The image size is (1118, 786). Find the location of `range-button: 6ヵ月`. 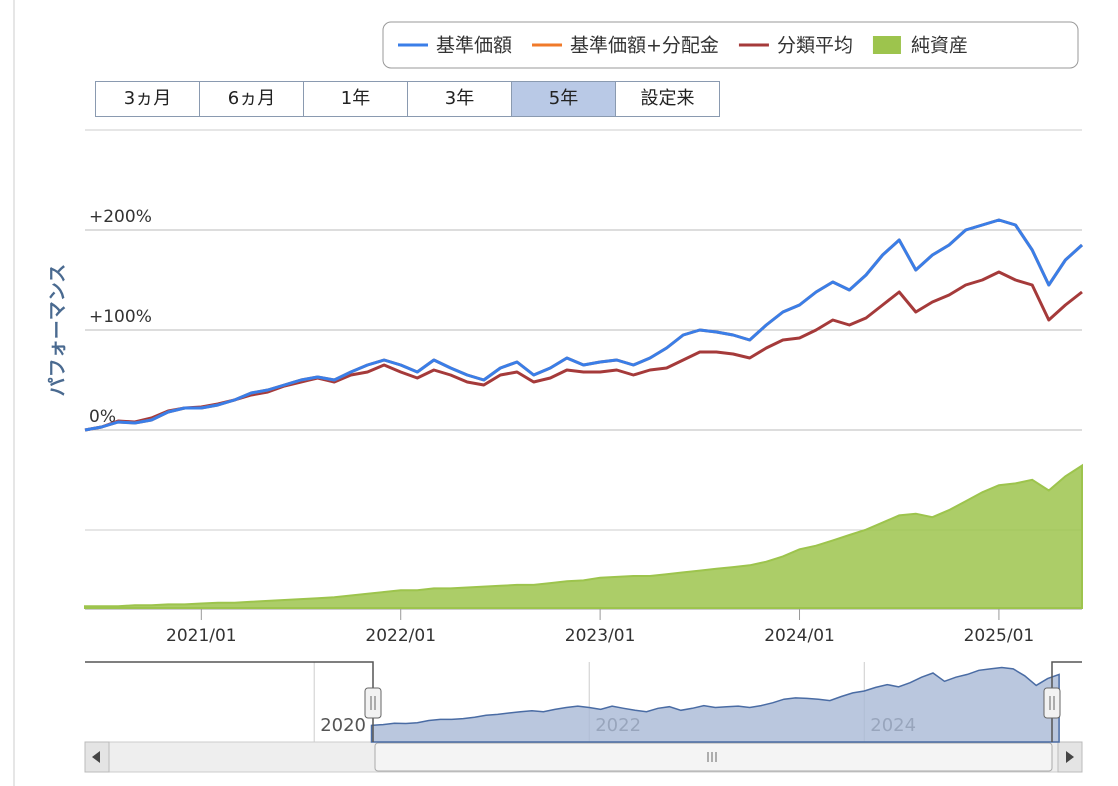

range-button: 6ヵ月 is located at coordinates (251, 99).